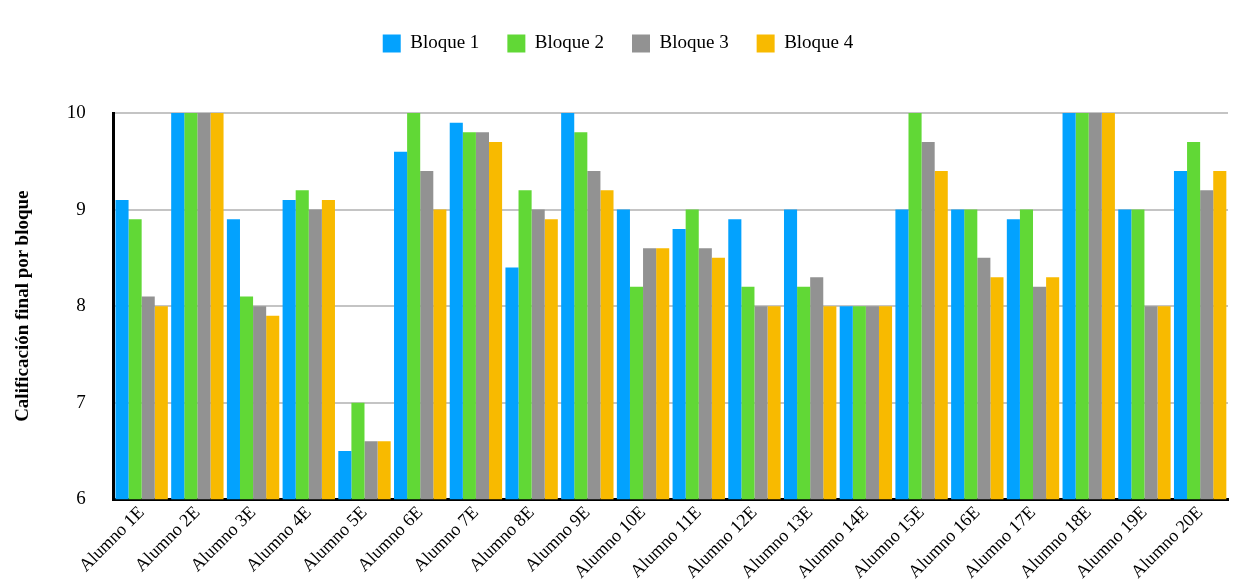 The height and width of the screenshot is (586, 1256). Describe the element at coordinates (569, 42) in the screenshot. I see `legend-label: Bloque 2` at that location.